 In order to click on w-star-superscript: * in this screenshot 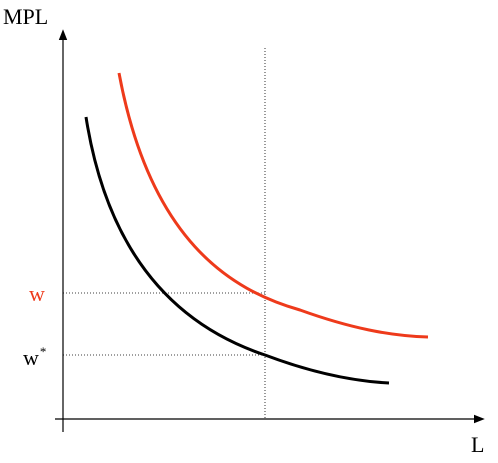, I will do `click(43, 351)`.